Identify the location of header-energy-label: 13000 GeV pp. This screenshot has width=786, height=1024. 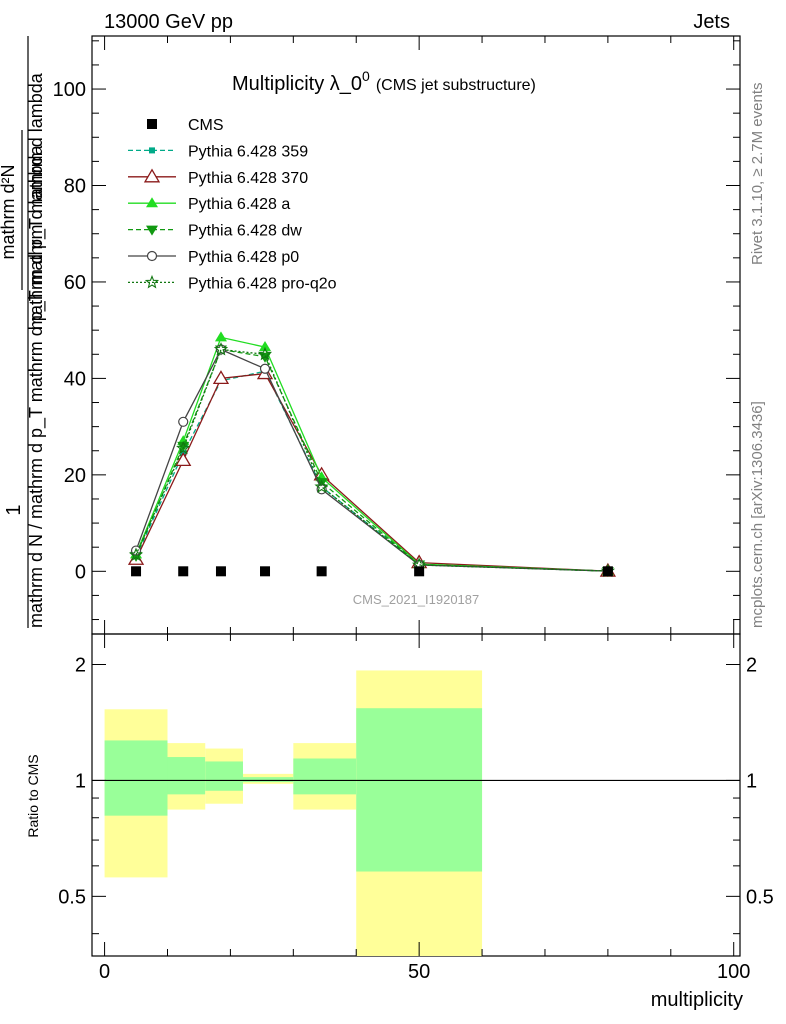
(168, 22).